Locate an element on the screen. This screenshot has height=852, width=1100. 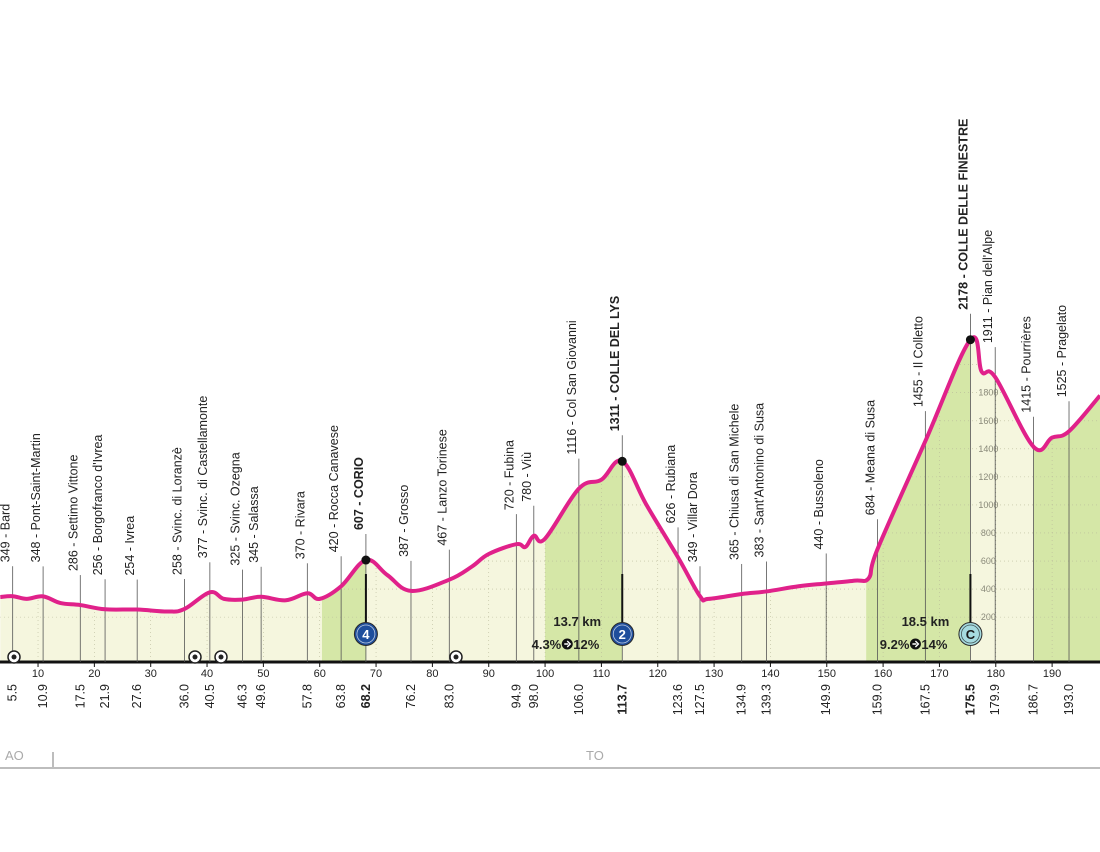
climb-badge-label: 4 is located at coordinates (366, 634).